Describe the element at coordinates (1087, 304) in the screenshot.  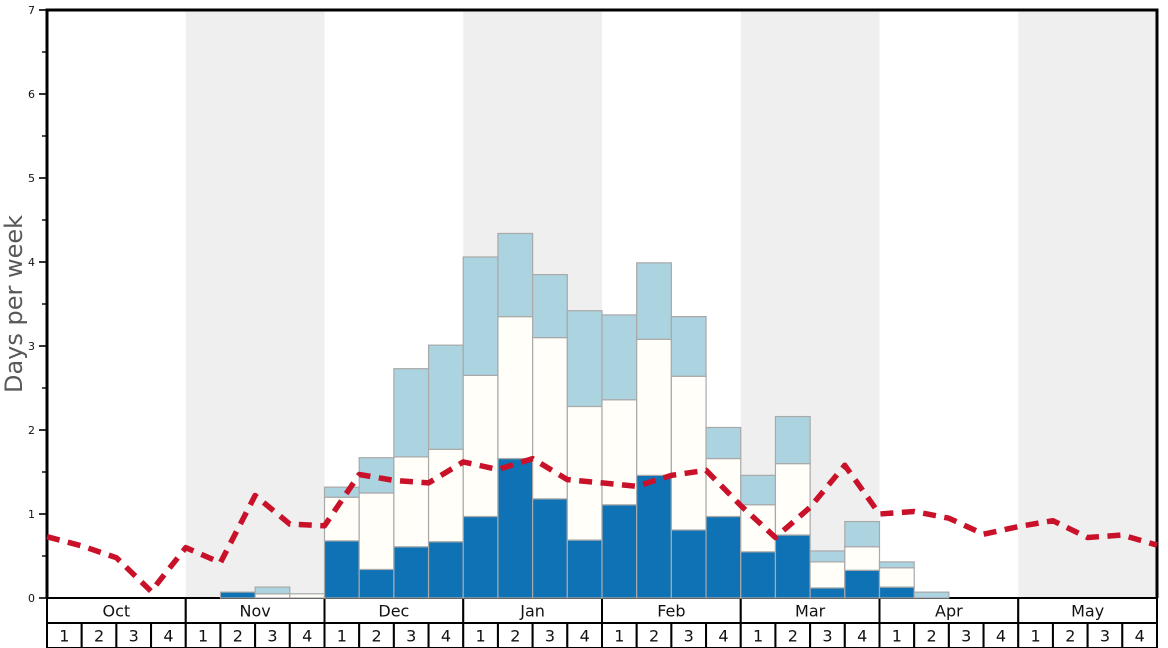
I see `shaded-band-may` at that location.